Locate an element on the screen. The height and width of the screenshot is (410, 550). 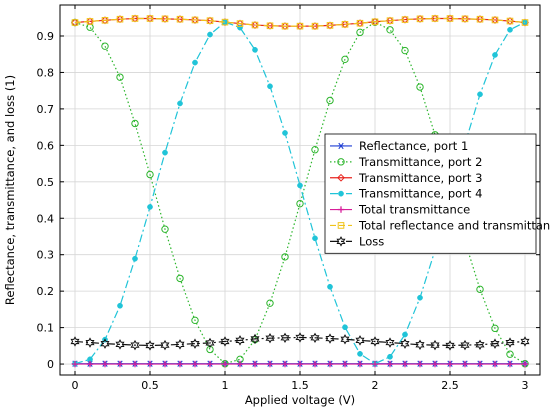
legend-item: Reflectance, port 1 is located at coordinates (399, 146).